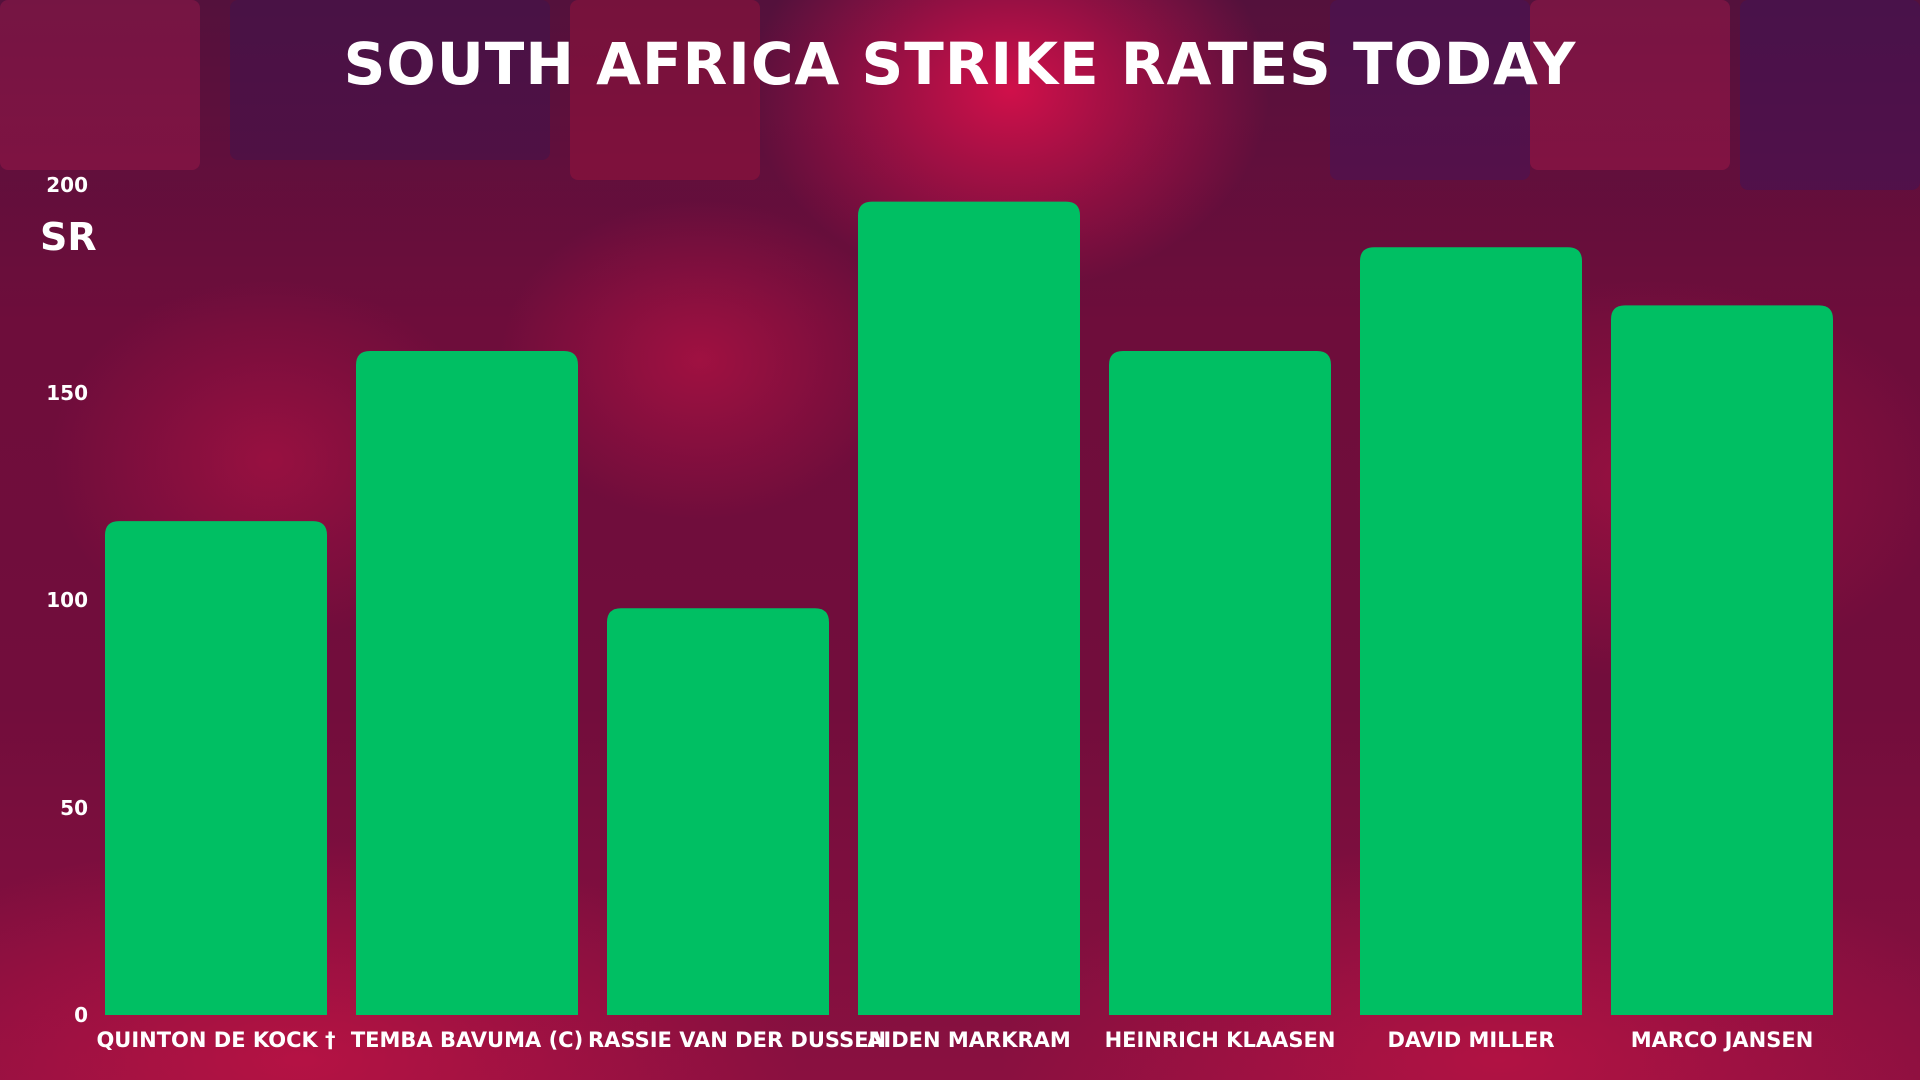 This screenshot has width=1920, height=1080. Describe the element at coordinates (1220, 1040) in the screenshot. I see `x-tick-label: HEINRICH KLAASEN` at that location.